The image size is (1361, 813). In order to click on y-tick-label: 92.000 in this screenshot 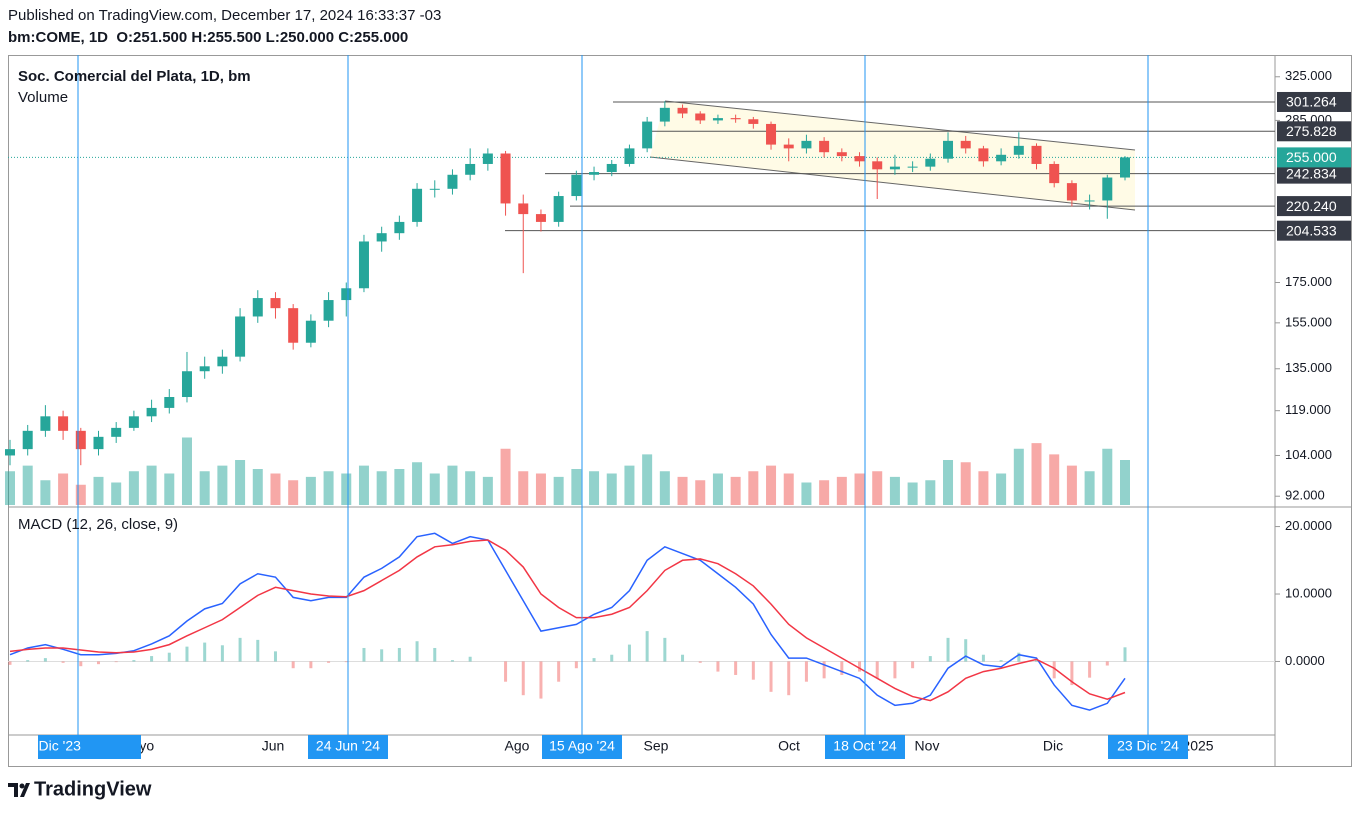, I will do `click(1305, 495)`.